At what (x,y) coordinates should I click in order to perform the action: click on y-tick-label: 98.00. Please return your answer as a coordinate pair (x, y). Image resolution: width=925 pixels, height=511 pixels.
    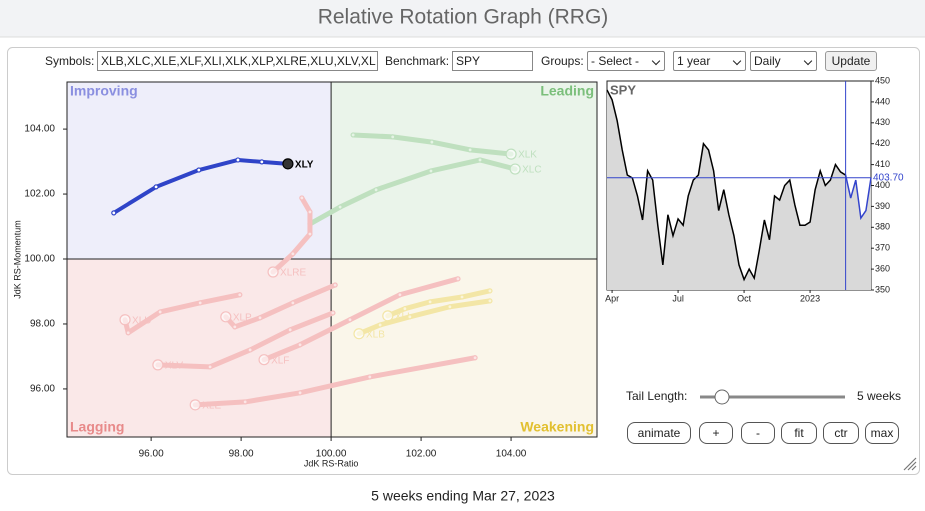
    Looking at the image, I should click on (42, 324).